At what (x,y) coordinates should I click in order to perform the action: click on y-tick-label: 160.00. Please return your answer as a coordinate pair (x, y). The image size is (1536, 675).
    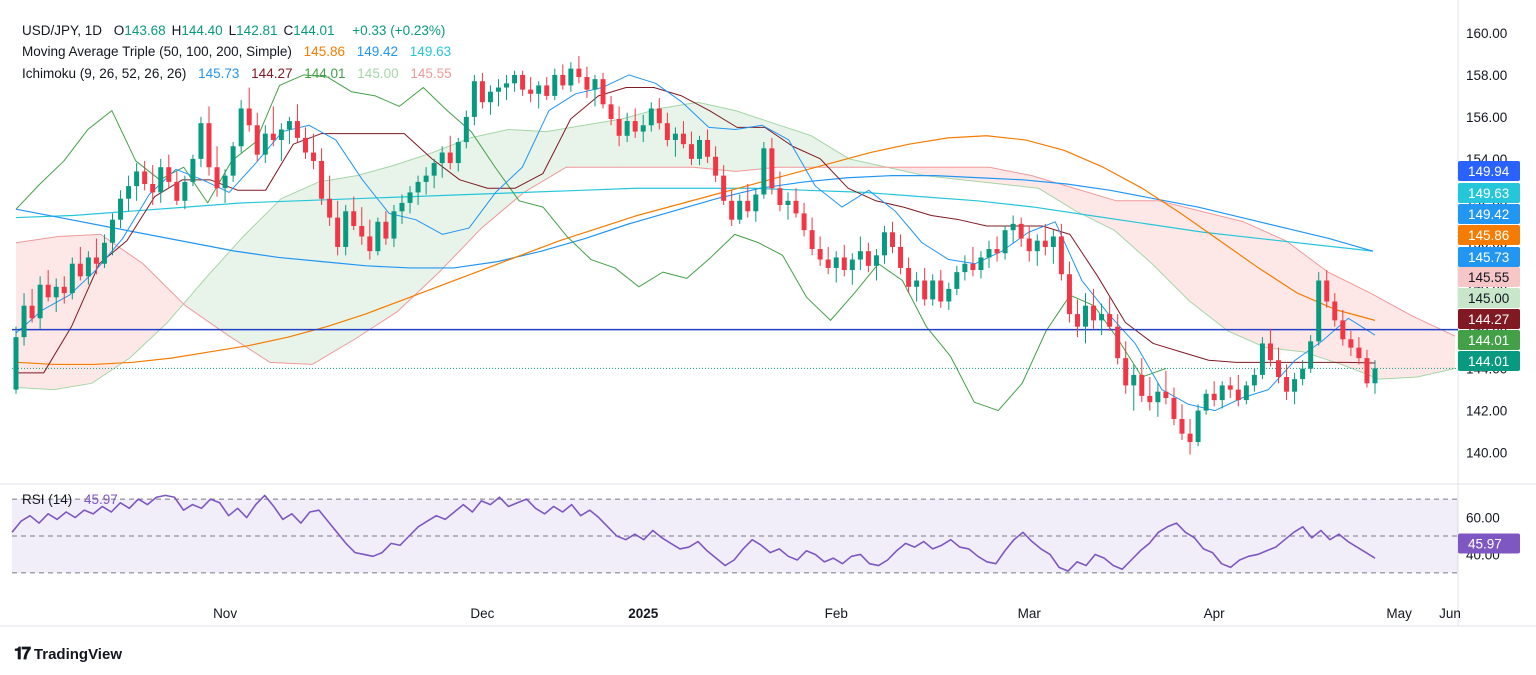
    Looking at the image, I should click on (1486, 33).